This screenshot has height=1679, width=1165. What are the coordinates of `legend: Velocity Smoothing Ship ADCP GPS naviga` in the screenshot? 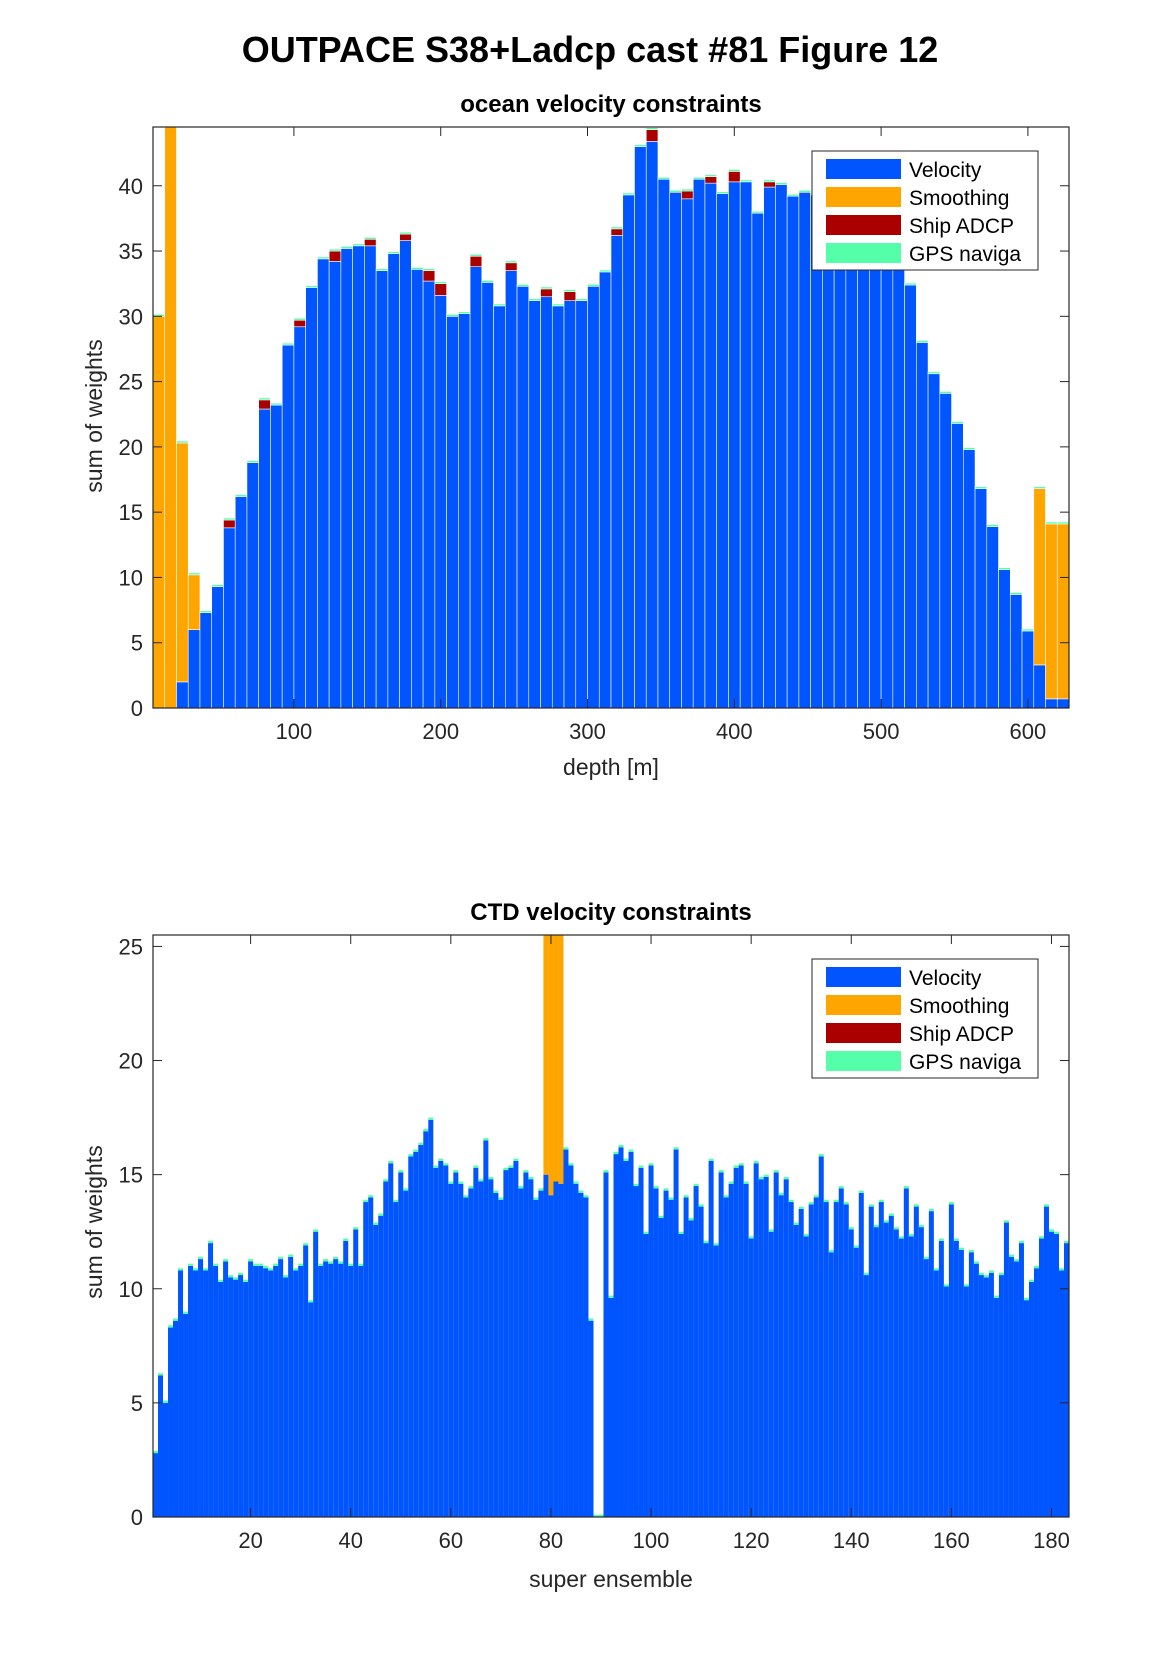 It's located at (925, 1018).